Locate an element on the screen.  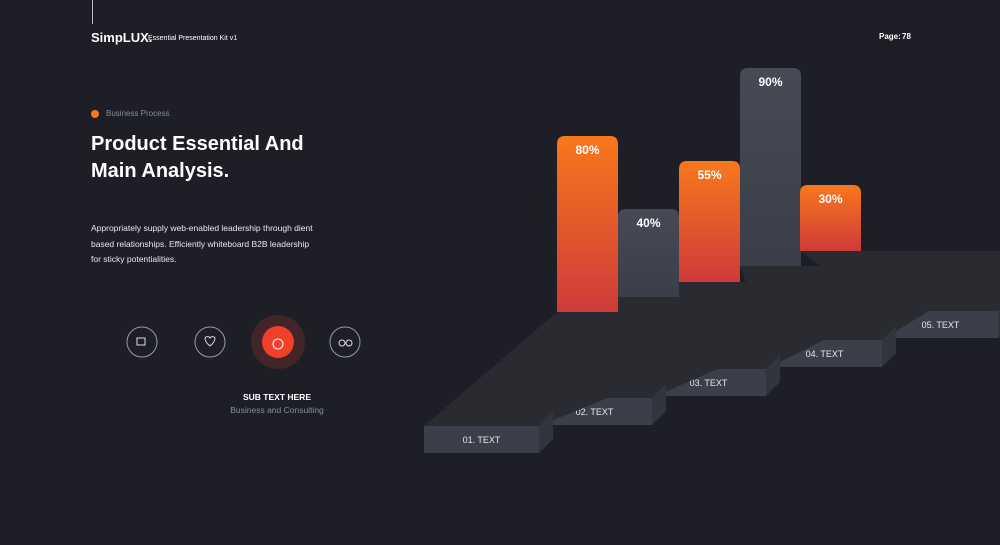
body-line: for sticky potentialities. is located at coordinates (134, 259).